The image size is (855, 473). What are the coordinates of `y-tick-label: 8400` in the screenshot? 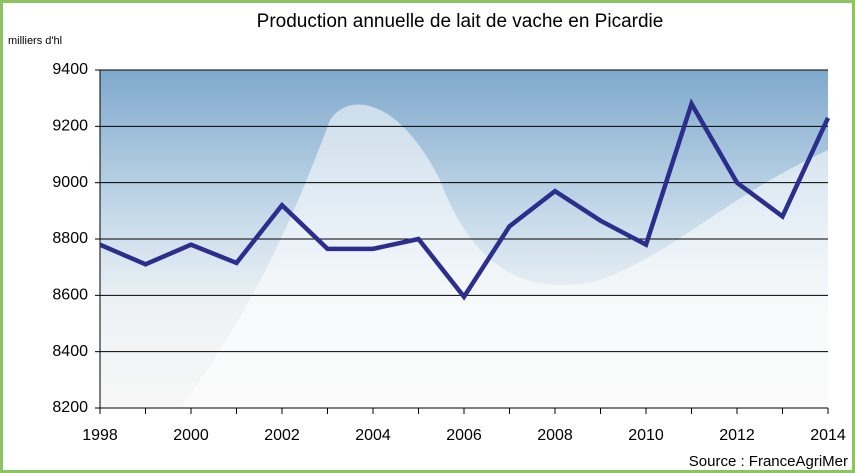 It's located at (70, 351).